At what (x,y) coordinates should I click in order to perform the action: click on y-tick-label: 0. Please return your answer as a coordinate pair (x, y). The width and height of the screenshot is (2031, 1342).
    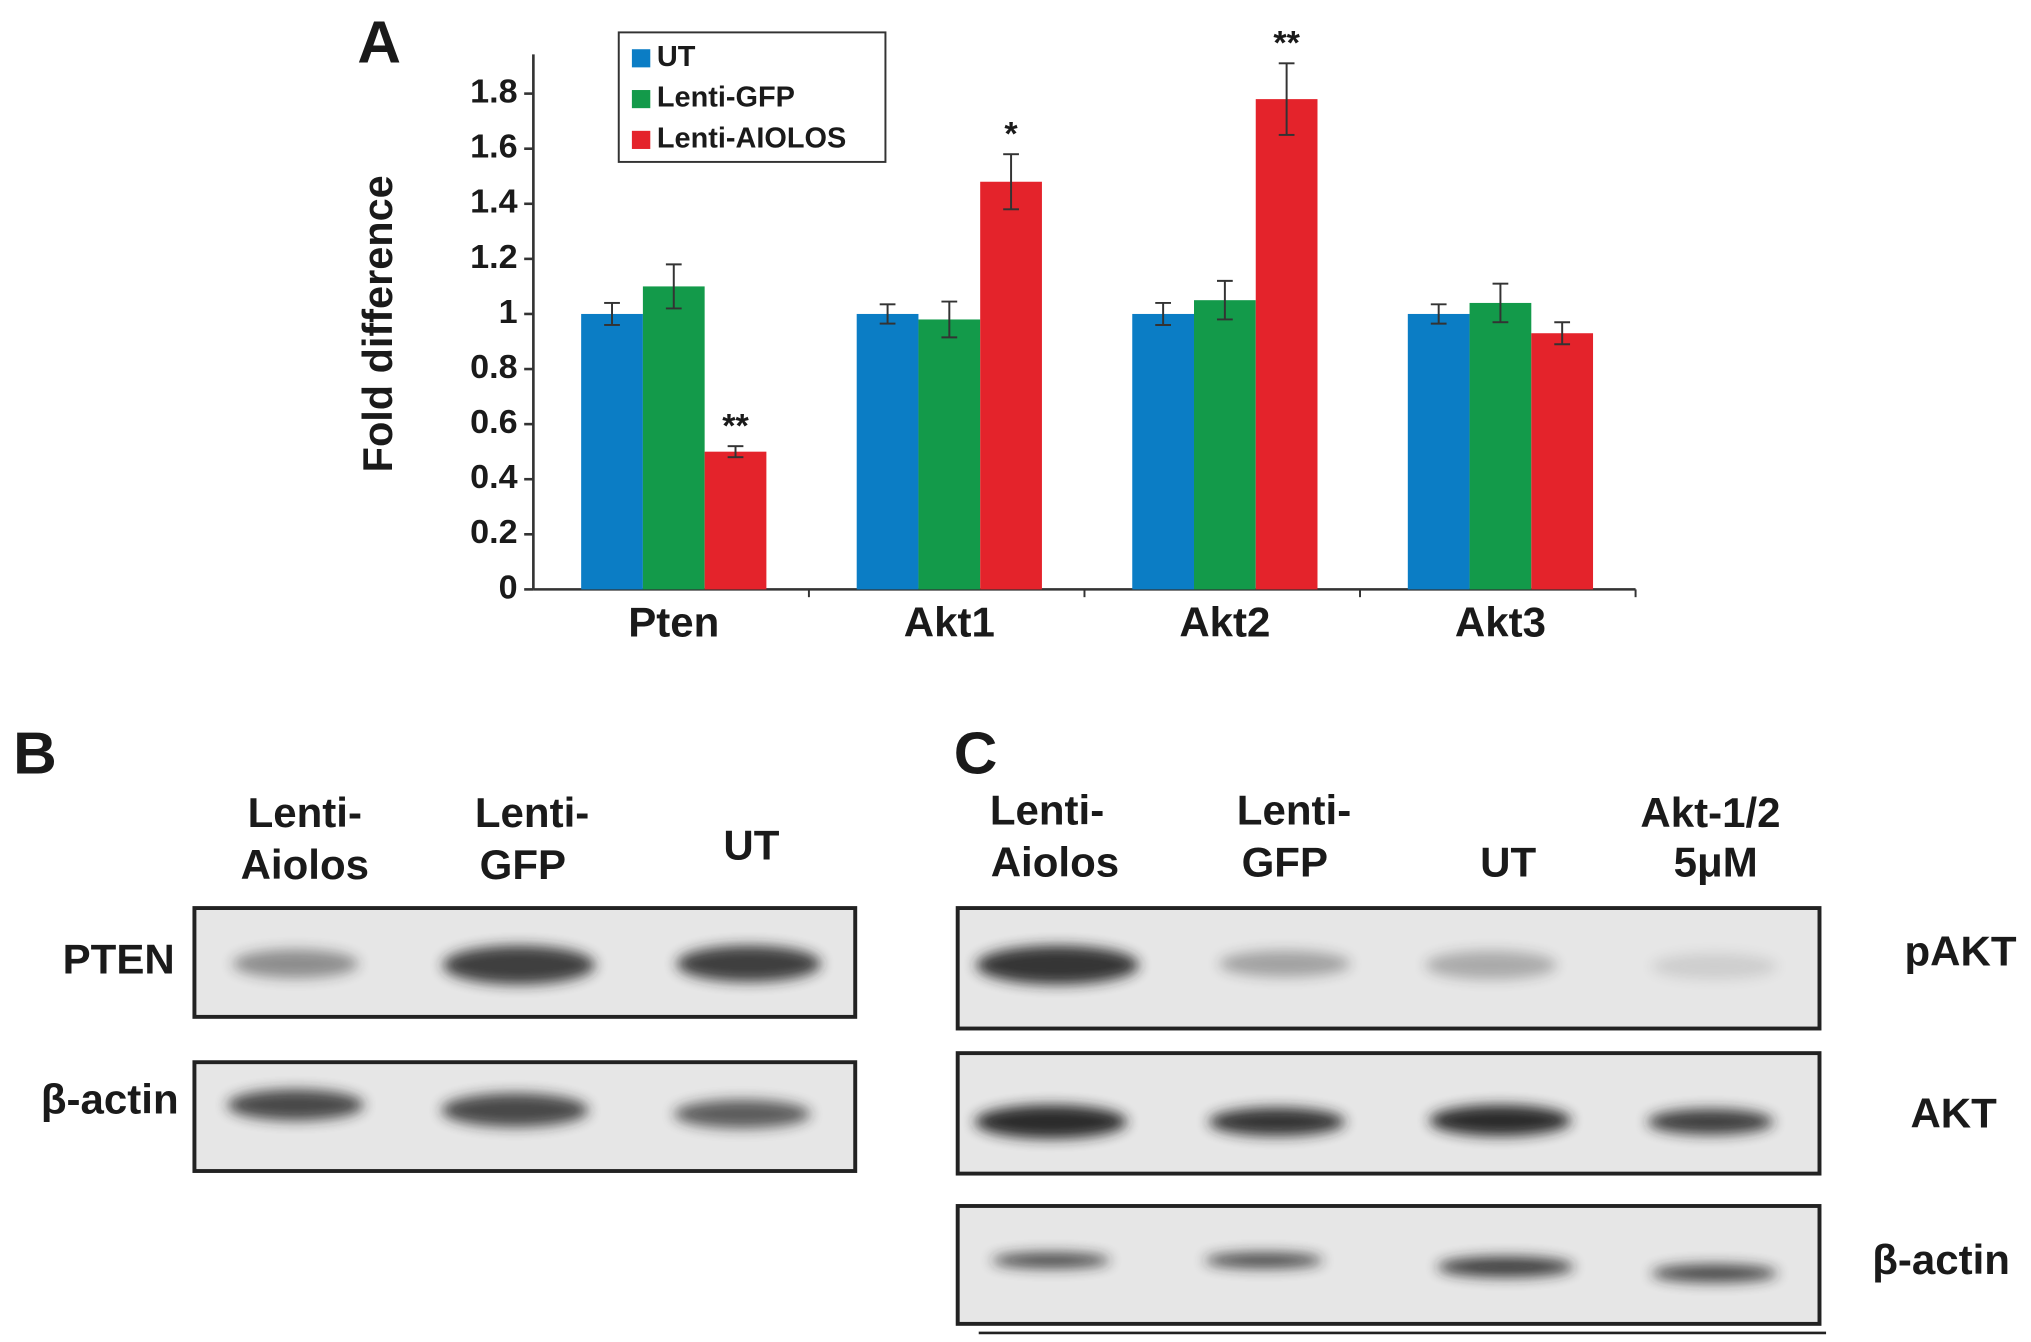
    Looking at the image, I should click on (508, 587).